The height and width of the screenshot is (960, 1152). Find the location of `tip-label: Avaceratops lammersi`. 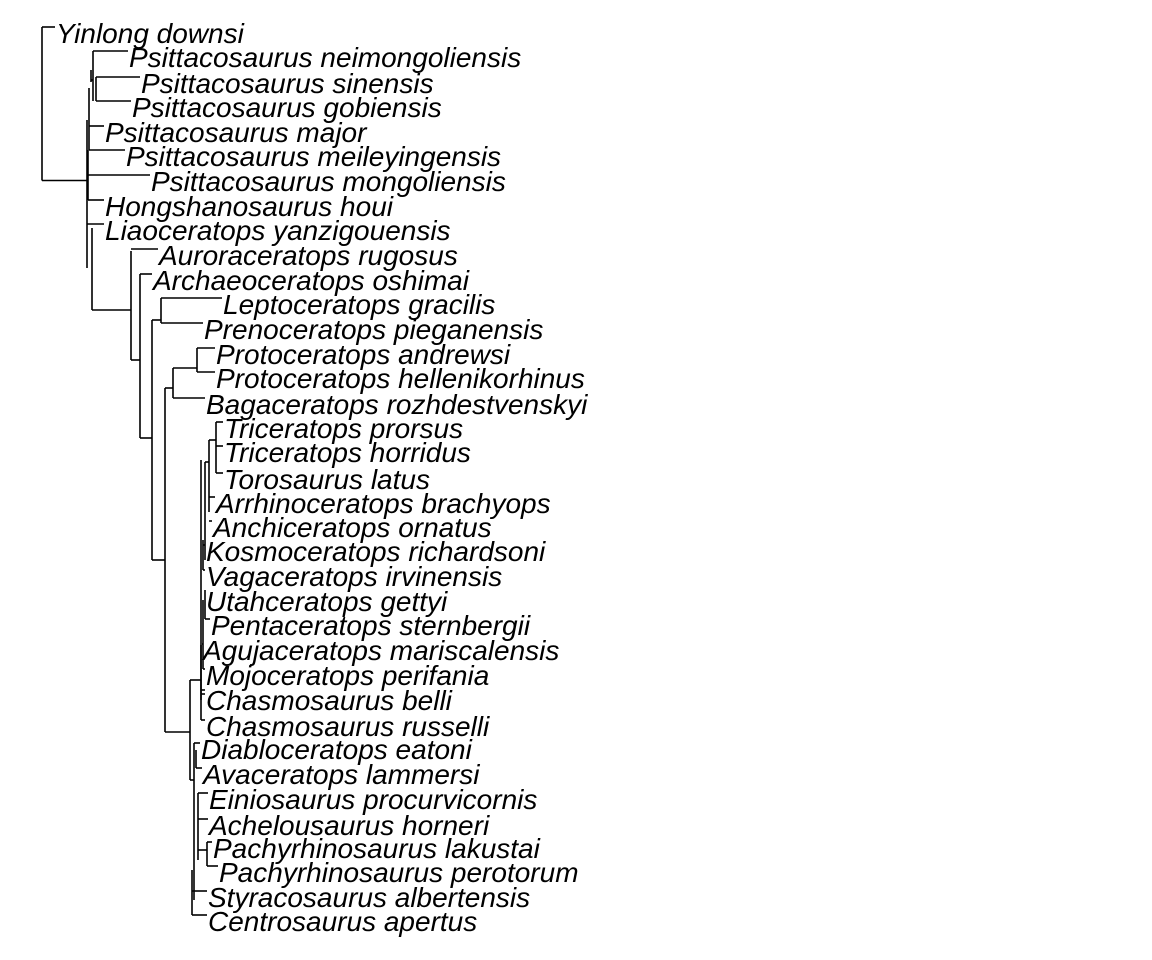

tip-label: Avaceratops lammersi is located at coordinates (340, 774).